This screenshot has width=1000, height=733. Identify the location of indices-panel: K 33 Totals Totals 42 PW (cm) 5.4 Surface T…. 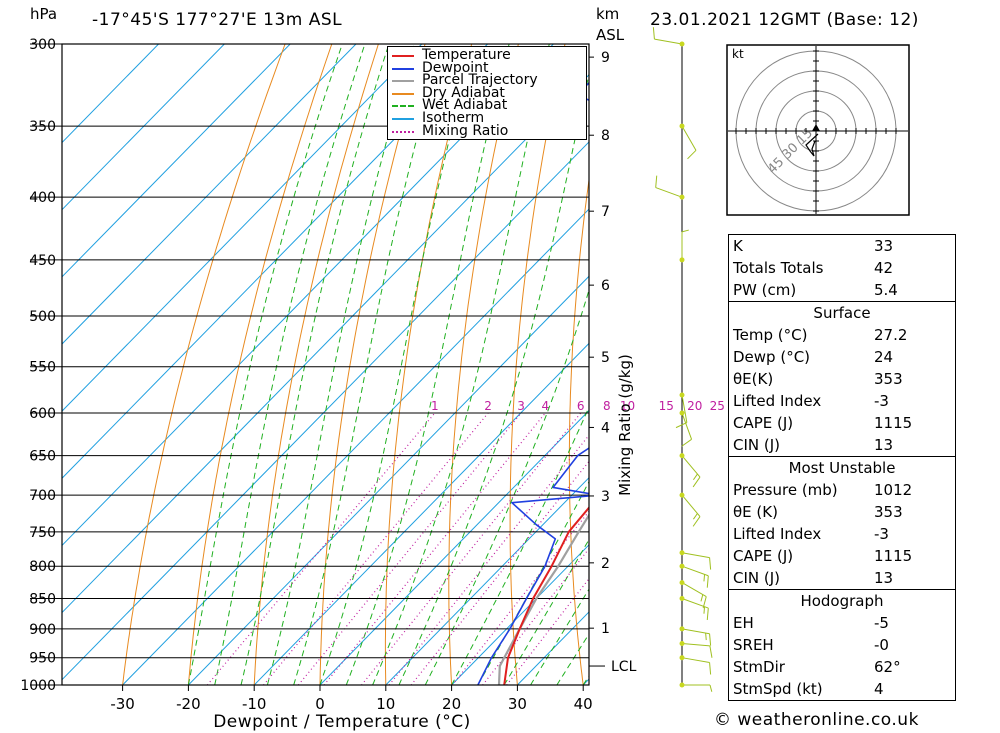
(842, 467).